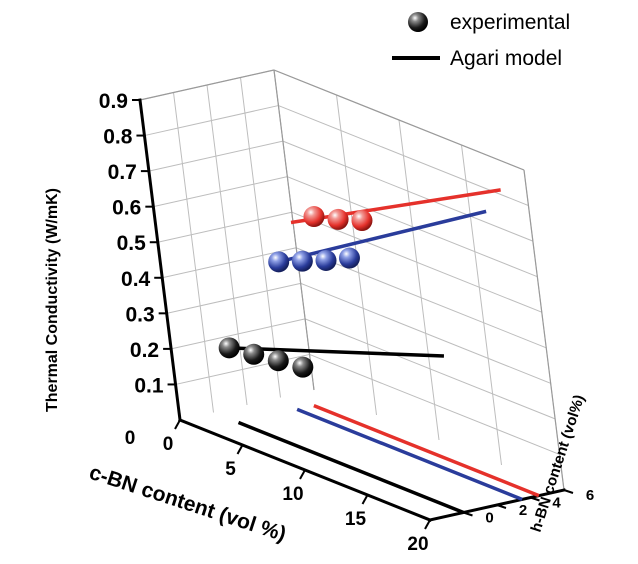 The width and height of the screenshot is (638, 564). Describe the element at coordinates (418, 22) in the screenshot. I see `legend-marker-experimental` at that location.